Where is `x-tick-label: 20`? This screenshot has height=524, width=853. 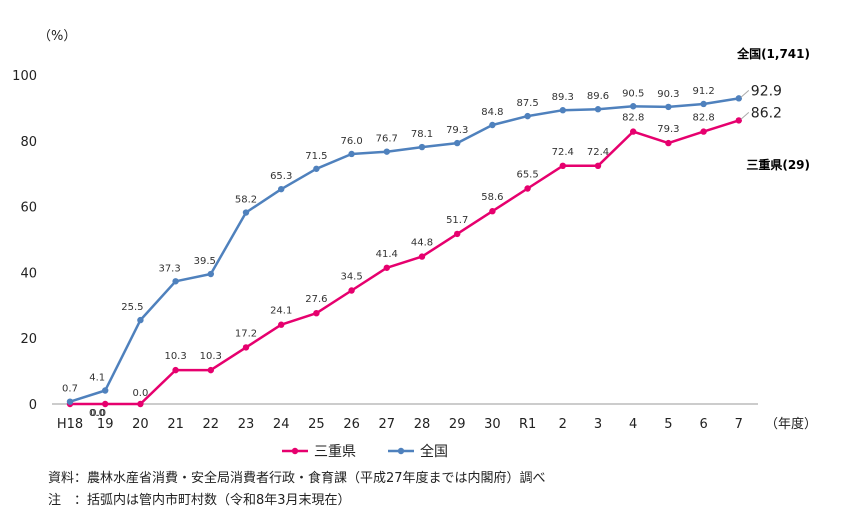 x-tick-label: 20 is located at coordinates (140, 424).